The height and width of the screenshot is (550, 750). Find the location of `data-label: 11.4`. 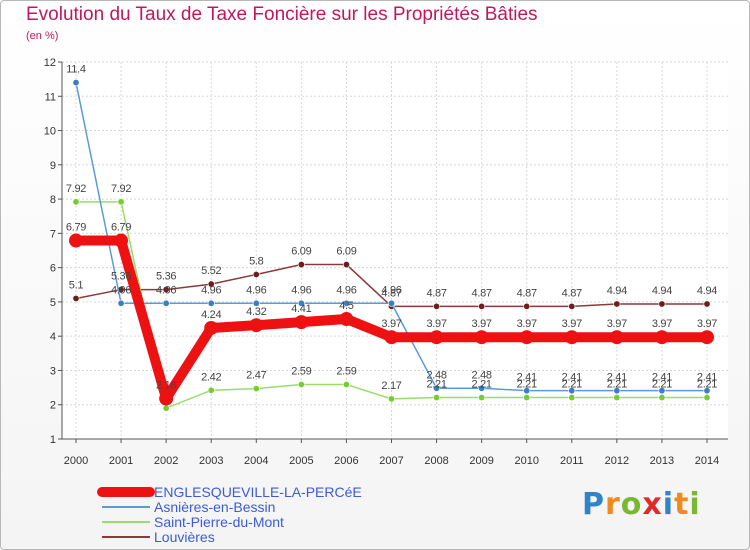

data-label: 11.4 is located at coordinates (76, 70).